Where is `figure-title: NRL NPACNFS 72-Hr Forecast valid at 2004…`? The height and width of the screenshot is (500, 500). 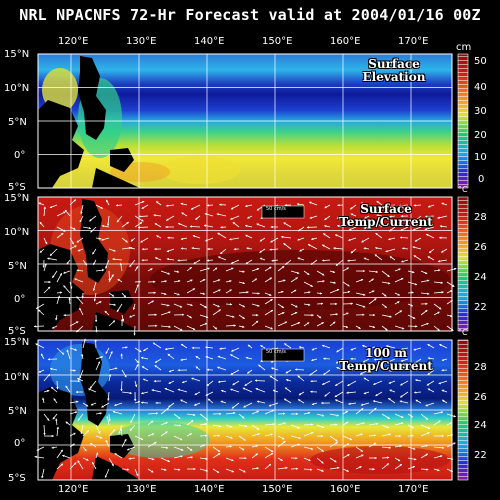 figure-title: NRL NPACNFS 72-Hr Forecast valid at 2004… is located at coordinates (250, 15).